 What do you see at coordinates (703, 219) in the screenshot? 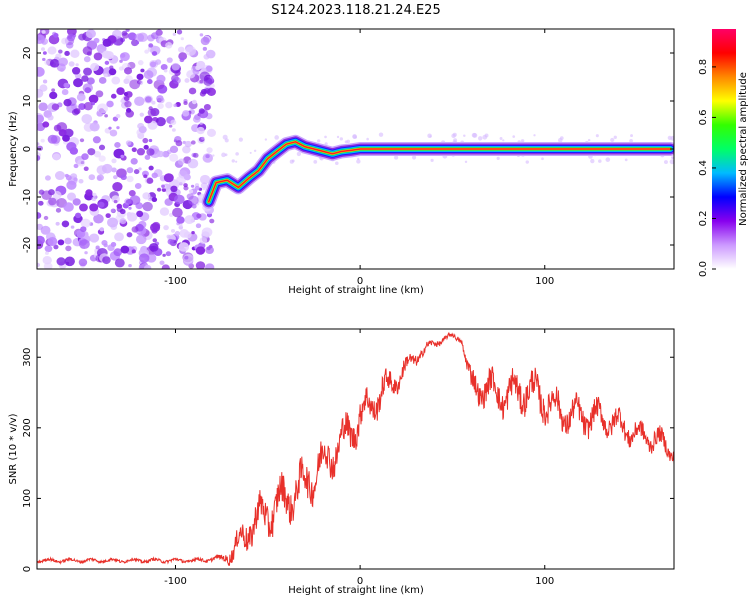
I see `colorbar-tick-label: 0.2` at bounding box center [703, 219].